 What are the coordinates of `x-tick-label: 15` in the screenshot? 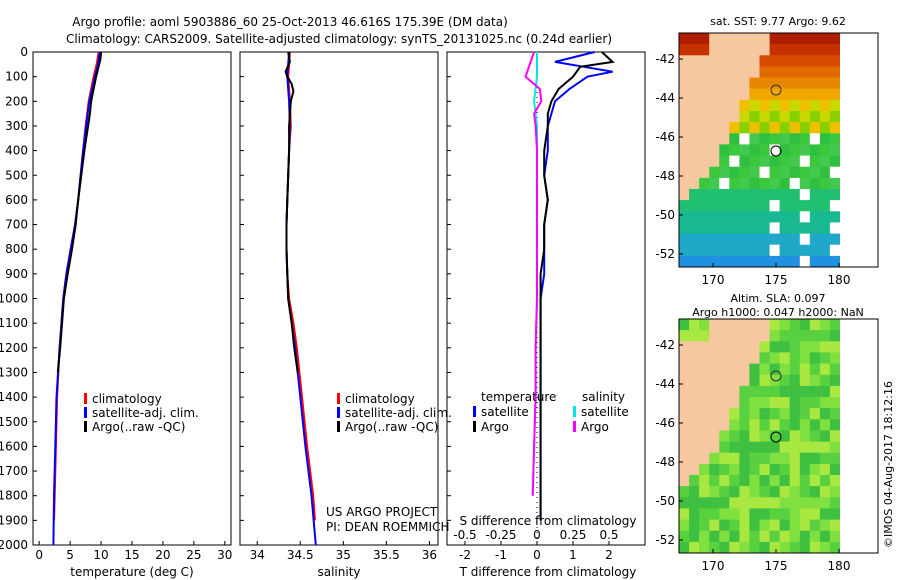 It's located at (131, 555).